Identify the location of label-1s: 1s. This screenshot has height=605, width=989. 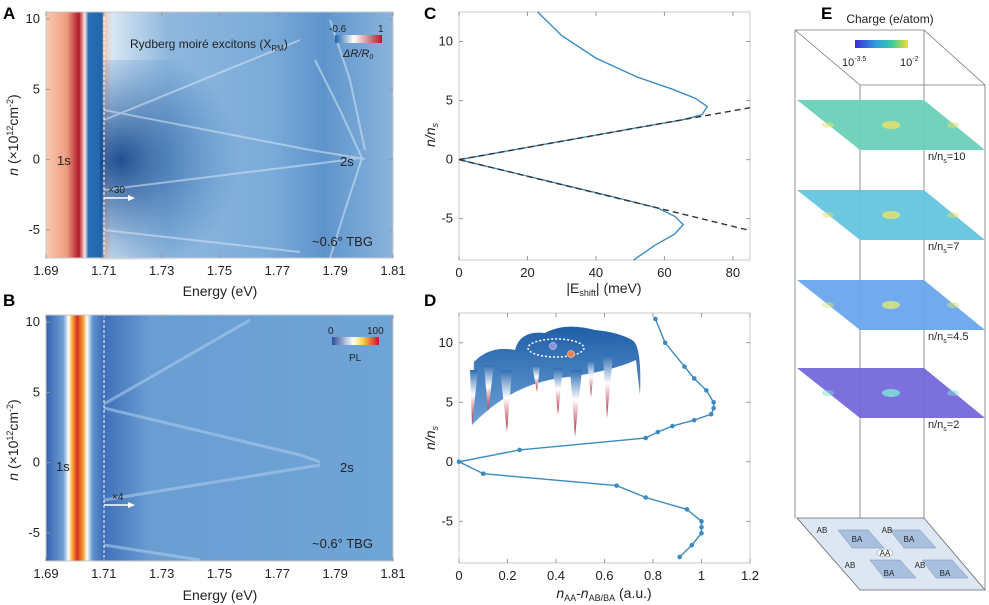
(64, 160).